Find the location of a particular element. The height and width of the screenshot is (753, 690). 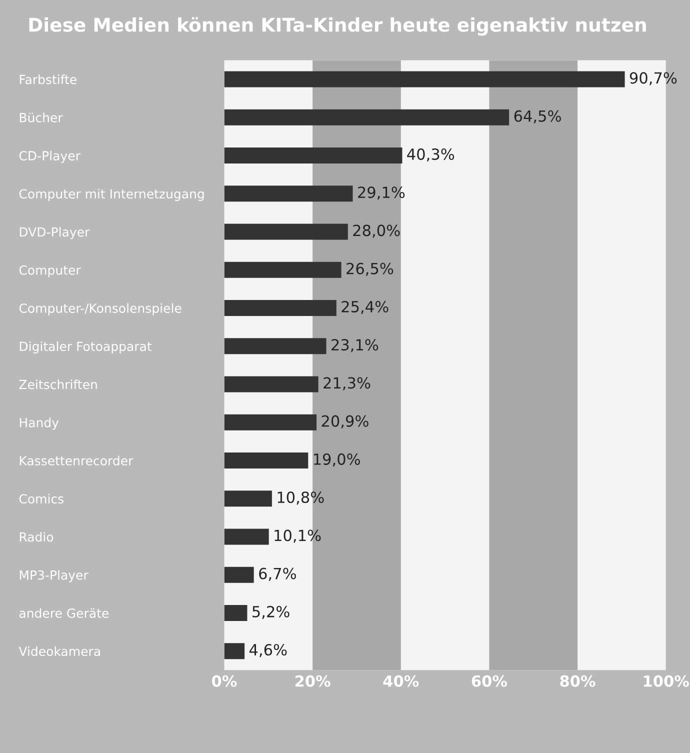

data-label: 10,1% is located at coordinates (297, 536).